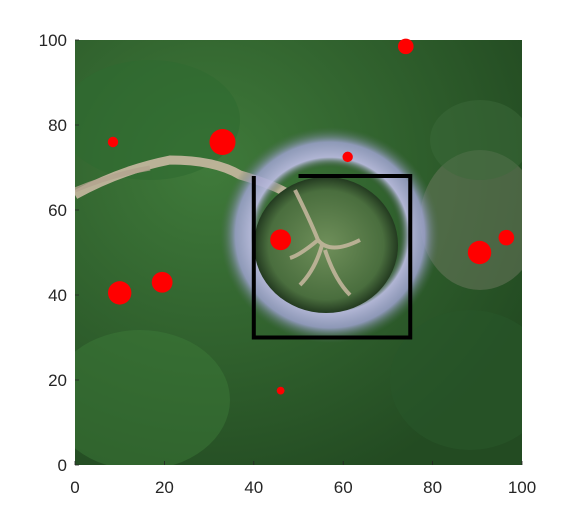 This screenshot has height=522, width=578. Describe the element at coordinates (53, 40) in the screenshot. I see `y-tick-label: 100` at that location.